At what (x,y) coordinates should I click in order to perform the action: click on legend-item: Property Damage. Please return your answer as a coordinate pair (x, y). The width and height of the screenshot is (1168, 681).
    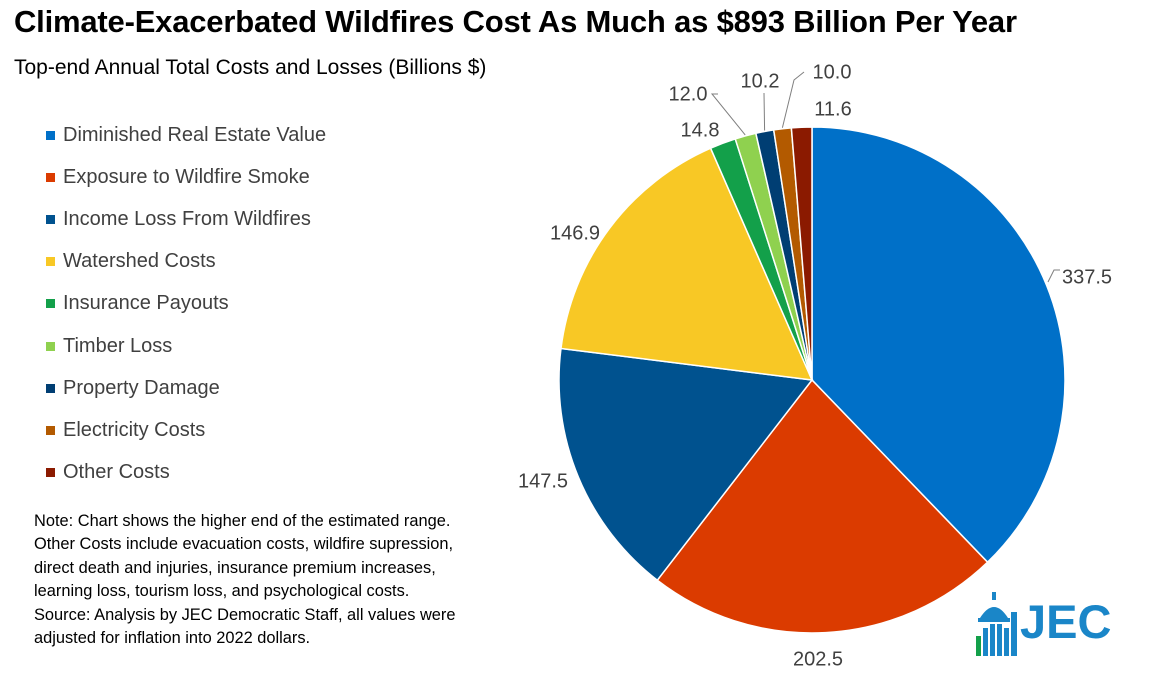
    Looking at the image, I should click on (186, 388).